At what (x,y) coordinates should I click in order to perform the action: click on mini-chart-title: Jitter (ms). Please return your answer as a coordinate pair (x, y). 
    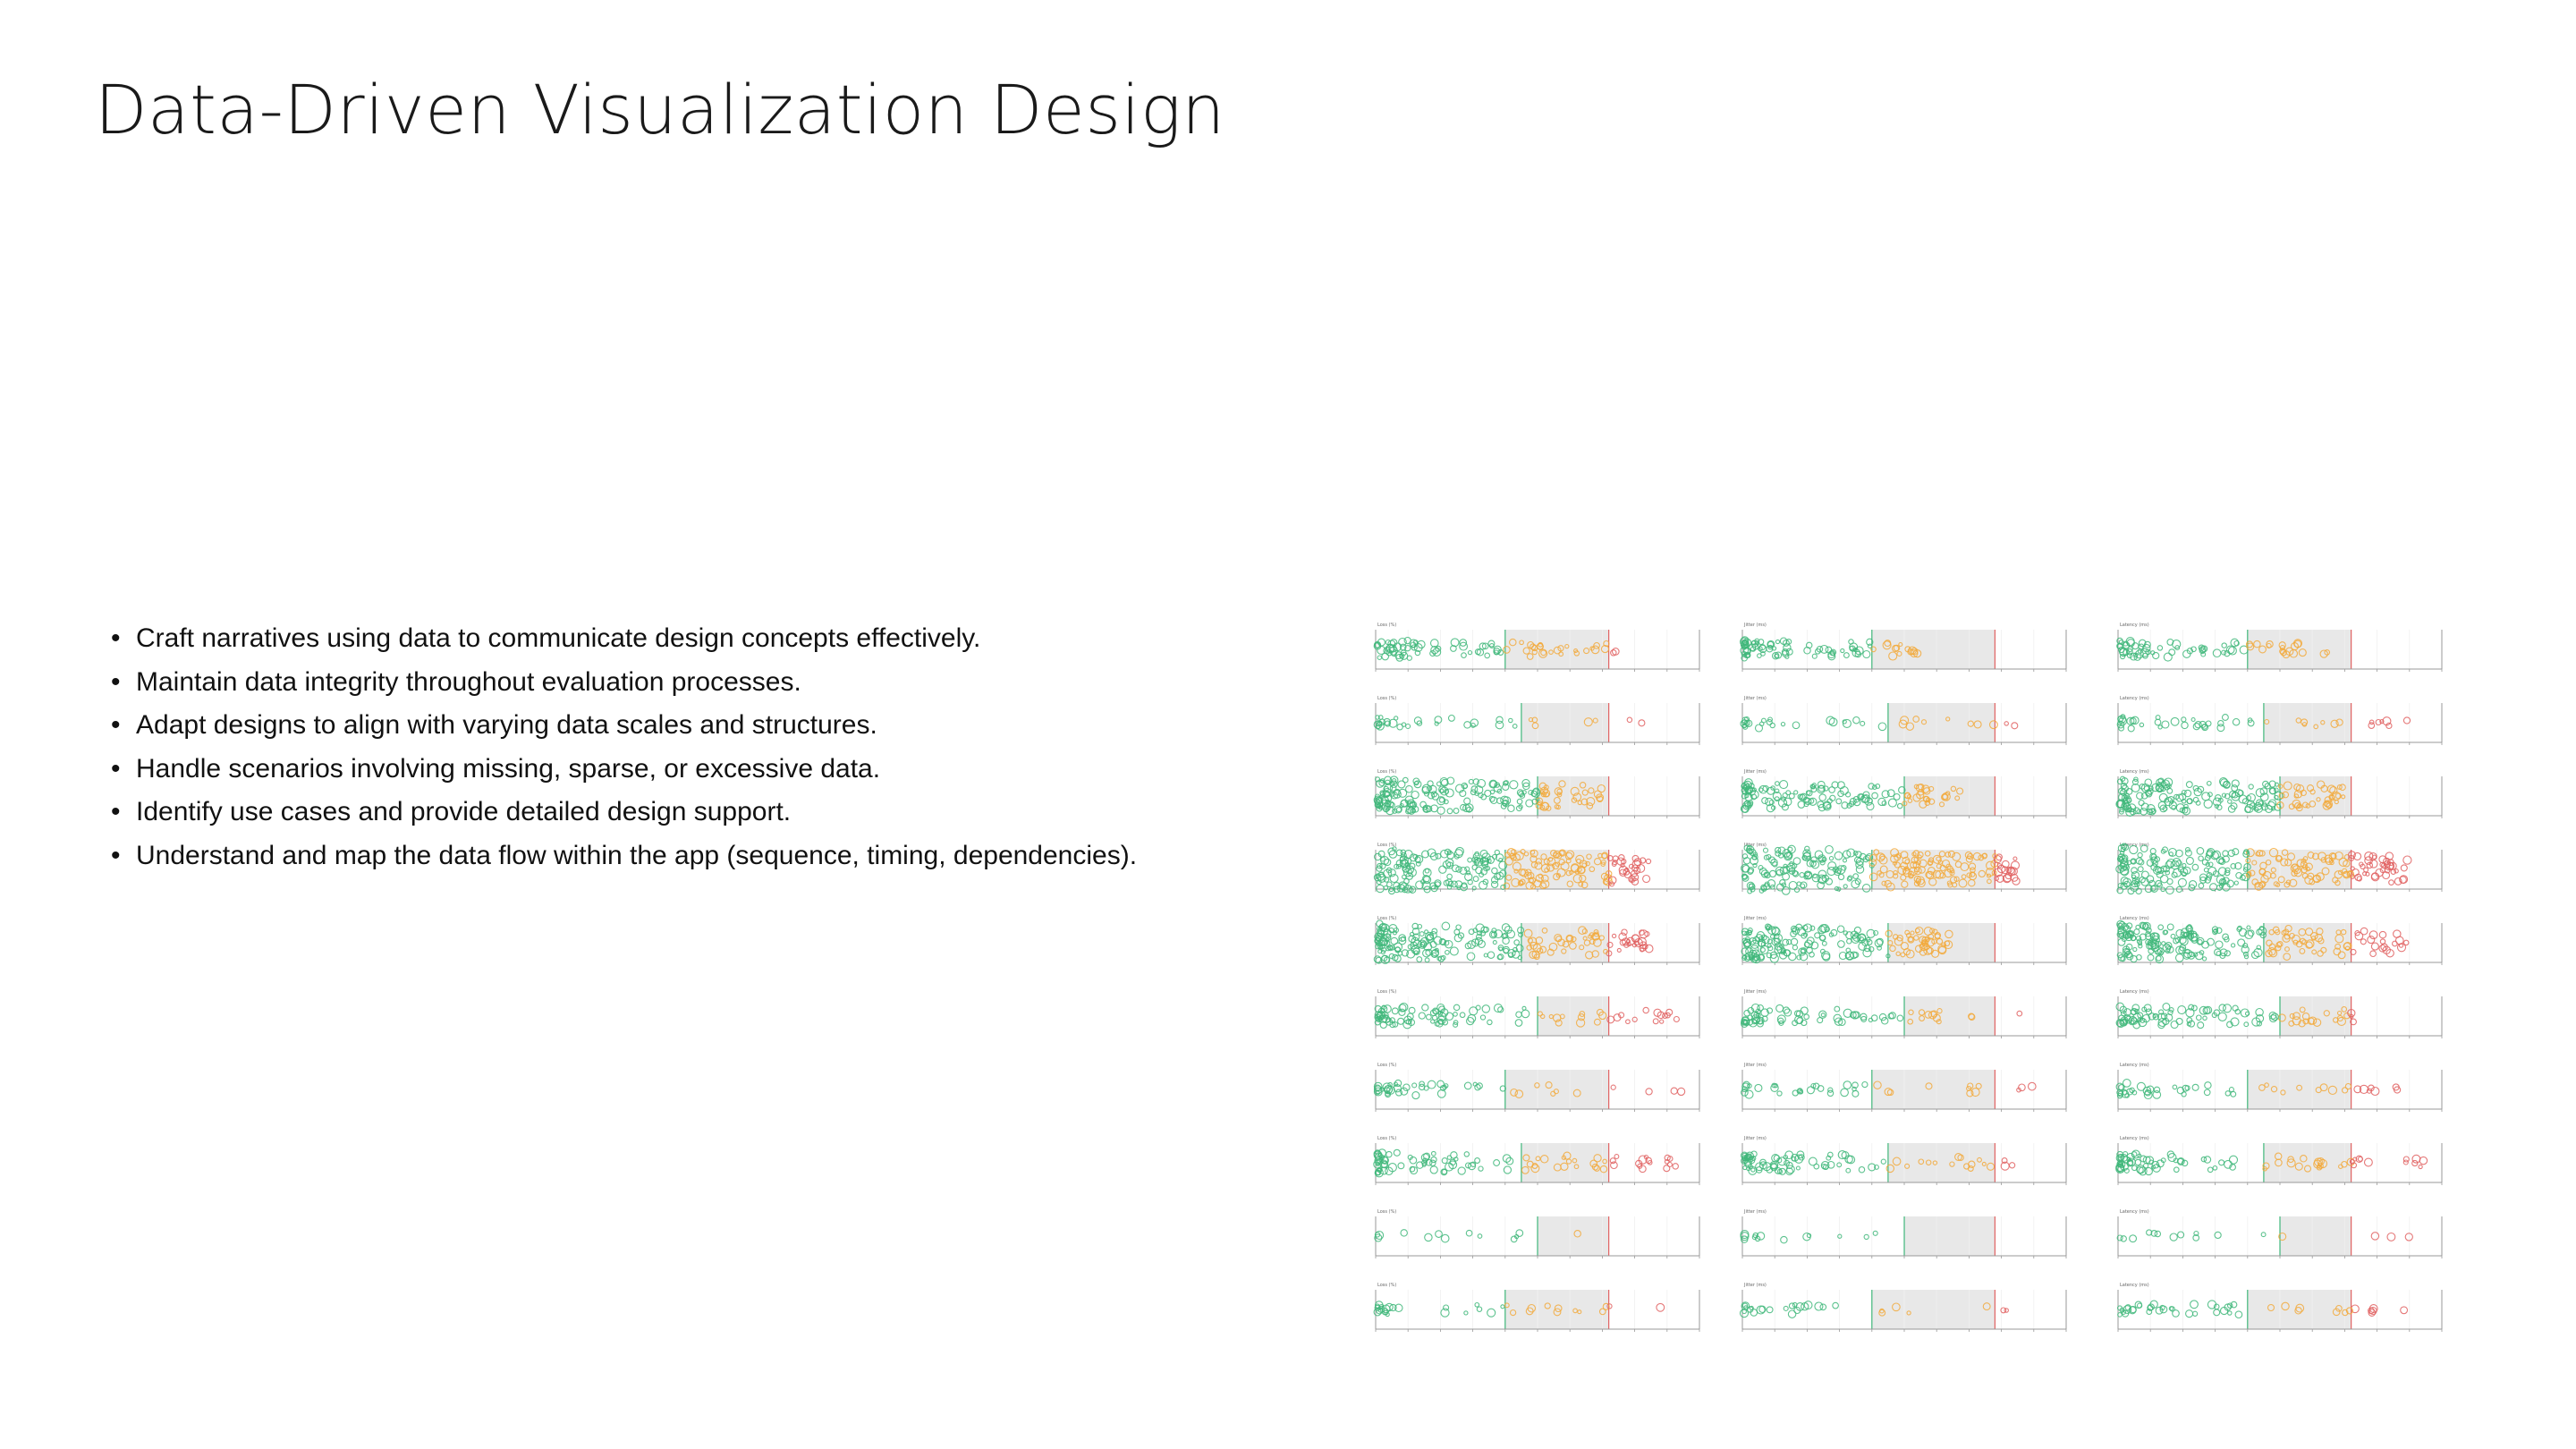
    Looking at the image, I should click on (1755, 845).